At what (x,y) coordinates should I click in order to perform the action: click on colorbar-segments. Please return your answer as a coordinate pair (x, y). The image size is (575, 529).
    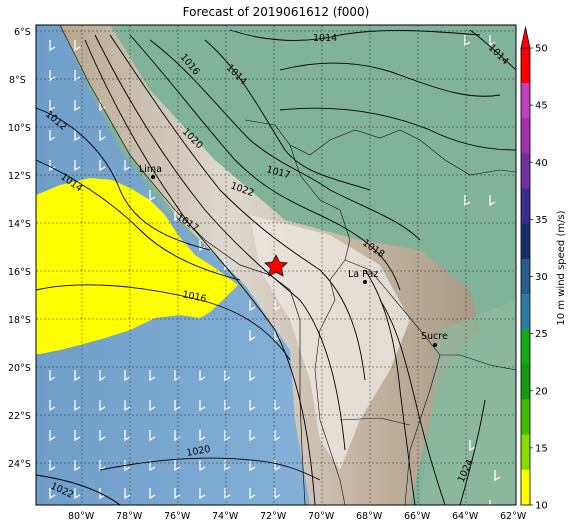
    Looking at the image, I should click on (525, 277).